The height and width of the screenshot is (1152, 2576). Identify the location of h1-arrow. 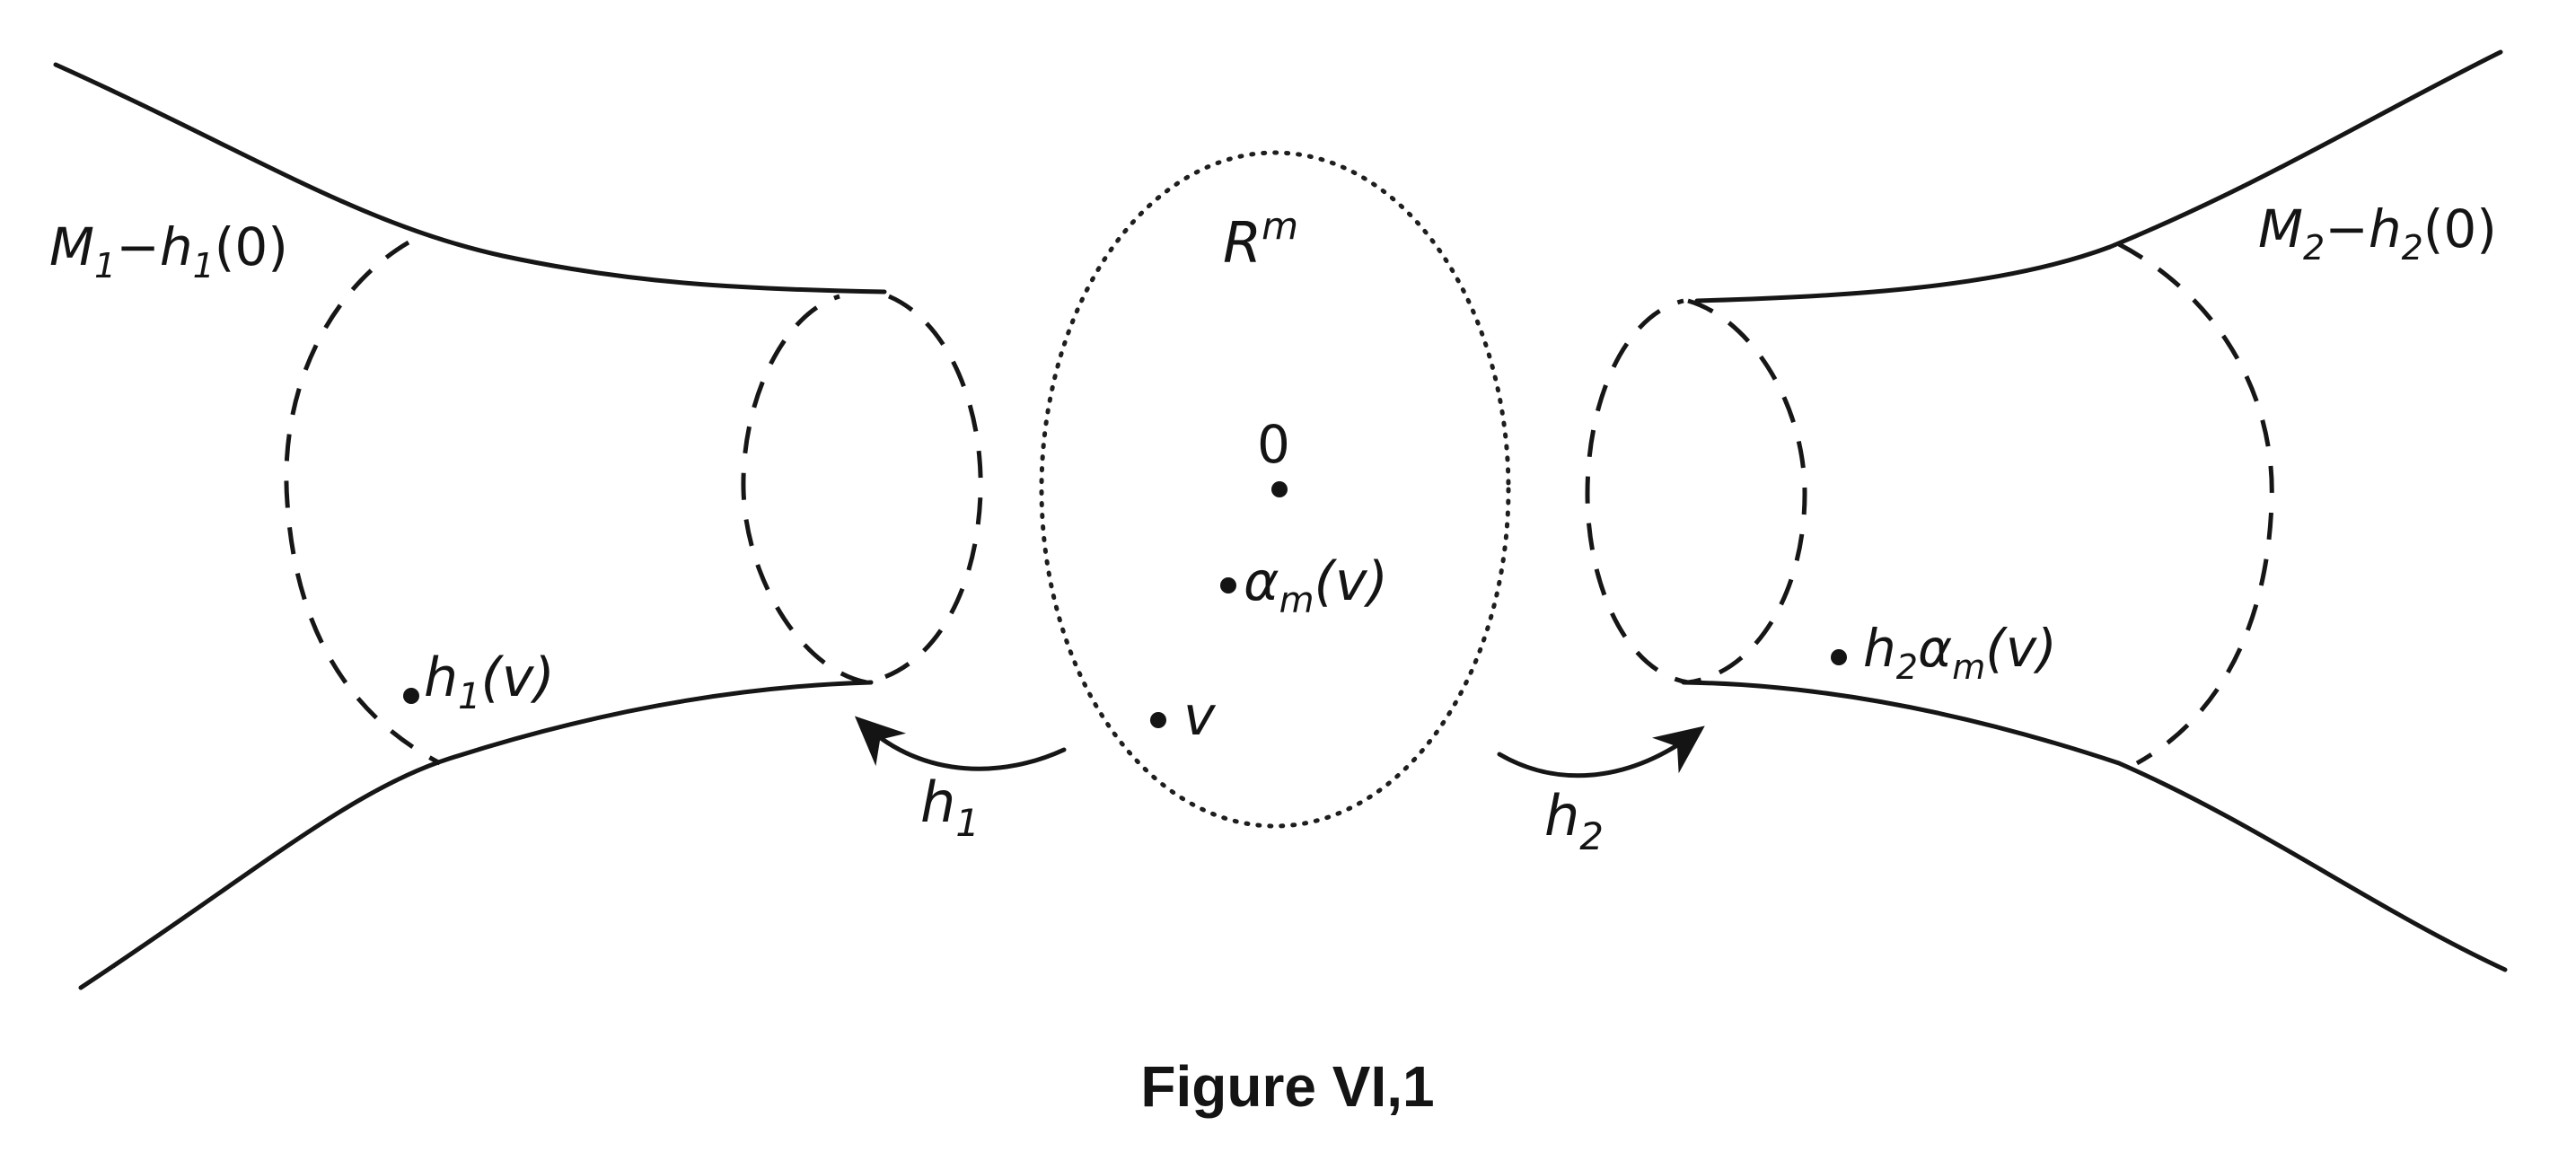
(960, 743).